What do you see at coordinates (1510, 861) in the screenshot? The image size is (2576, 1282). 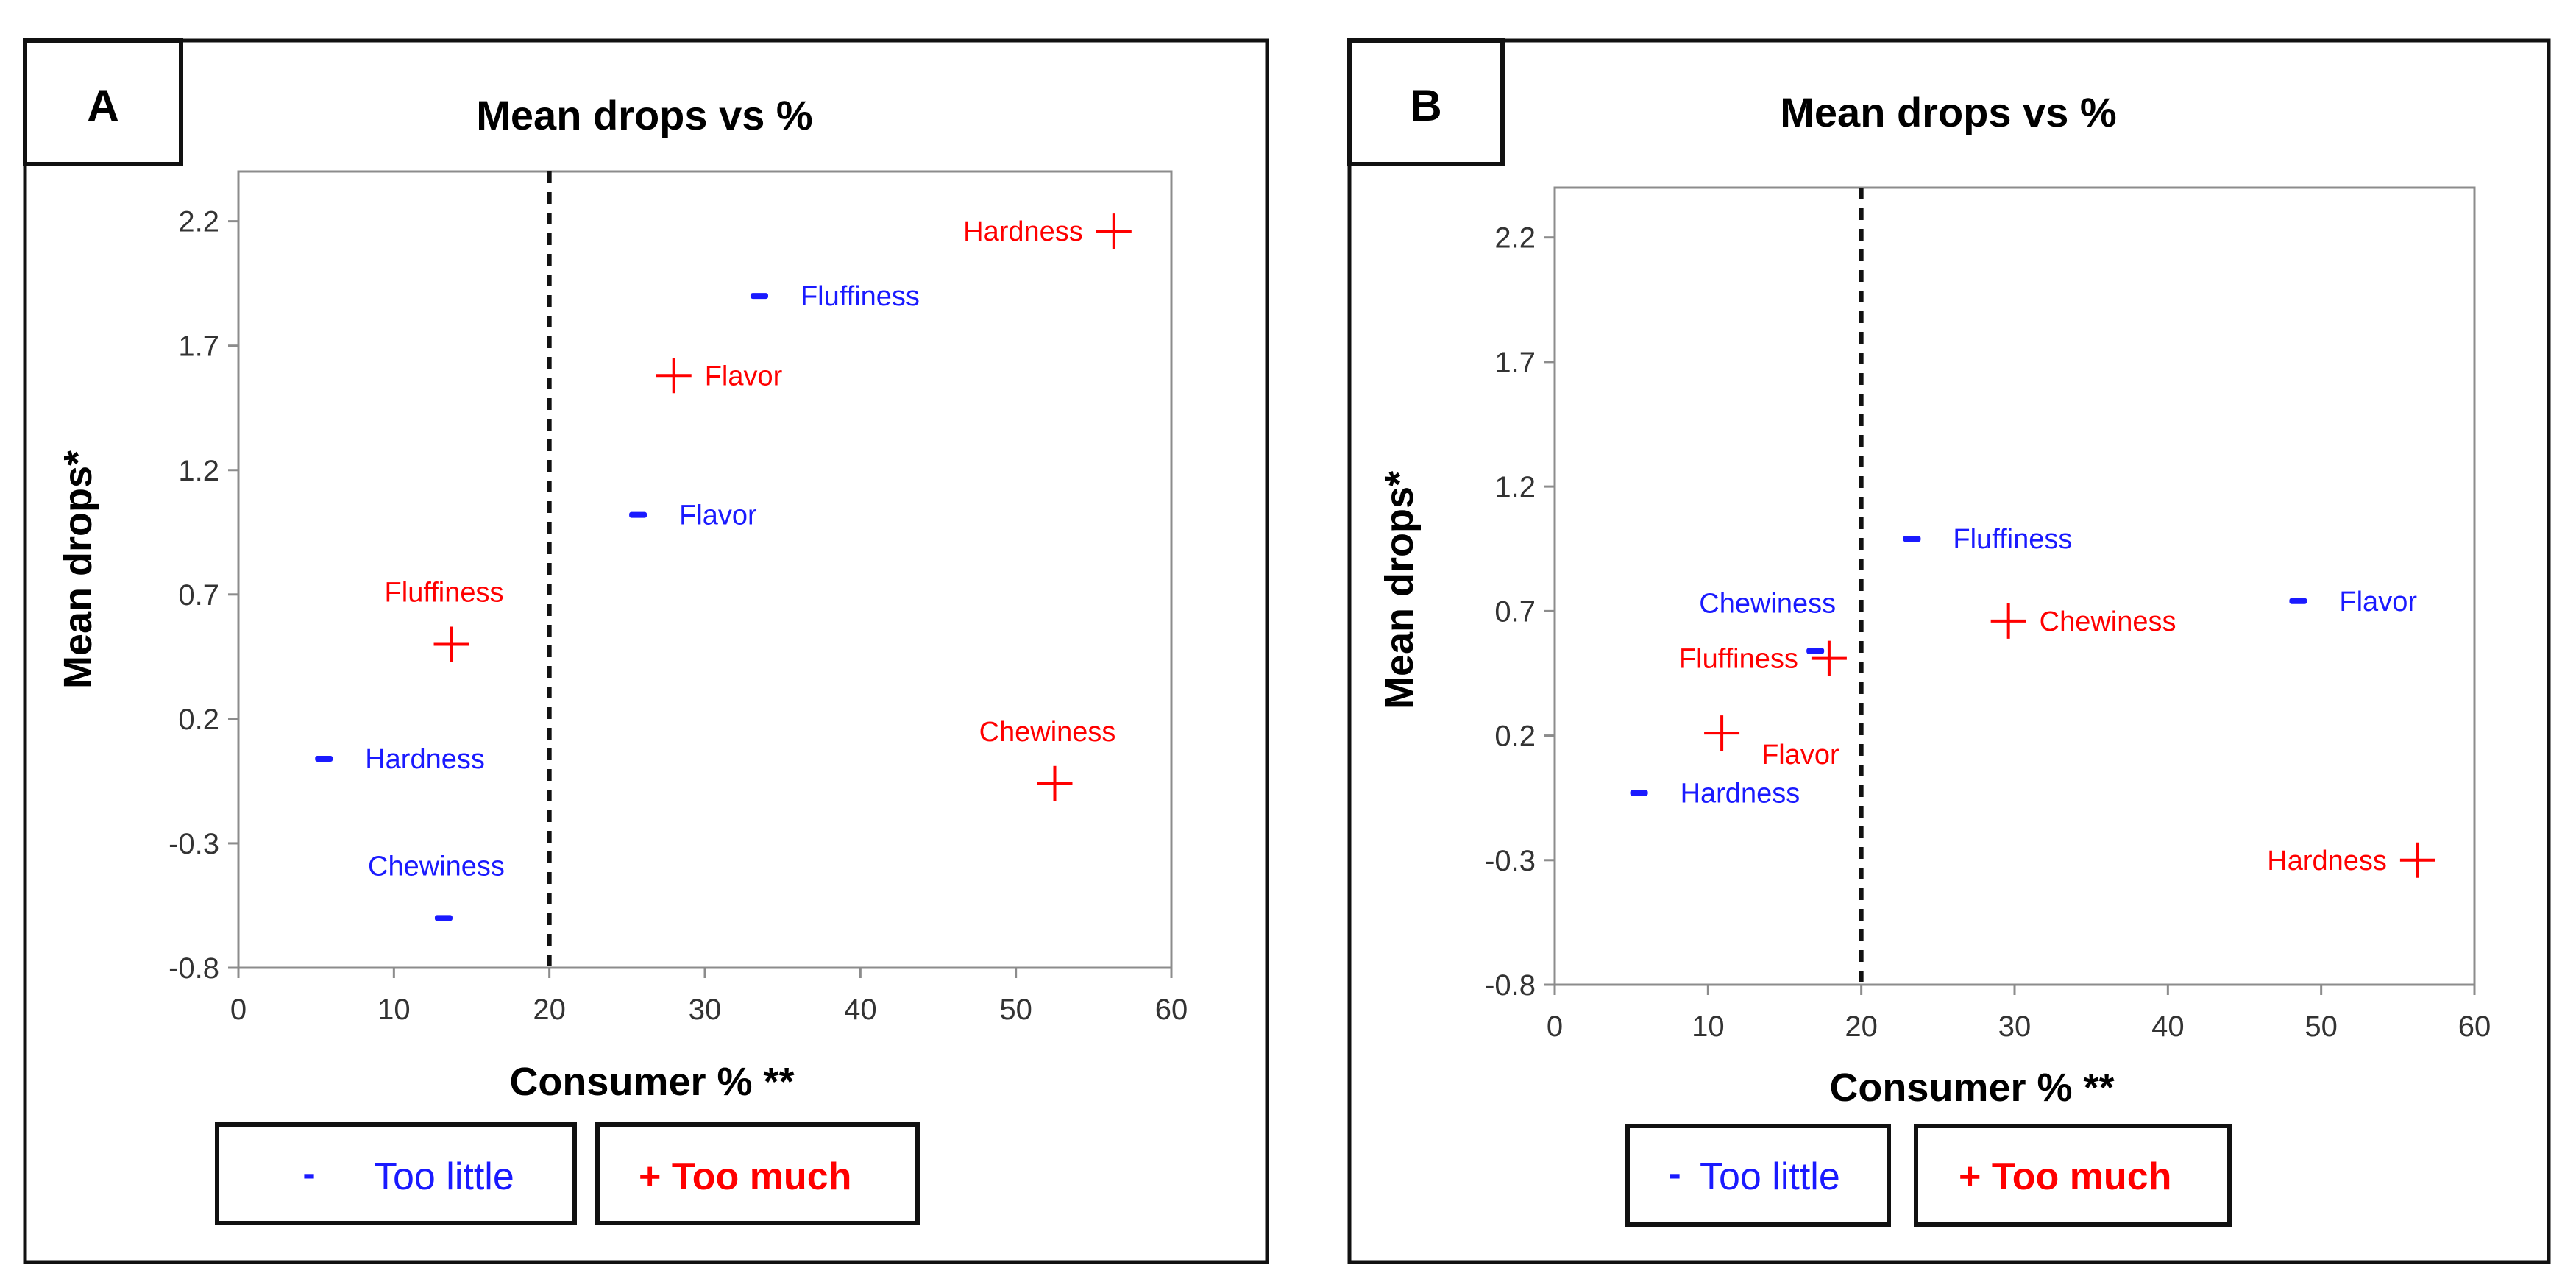 I see `panel-b-y-tick-label: -0.3` at bounding box center [1510, 861].